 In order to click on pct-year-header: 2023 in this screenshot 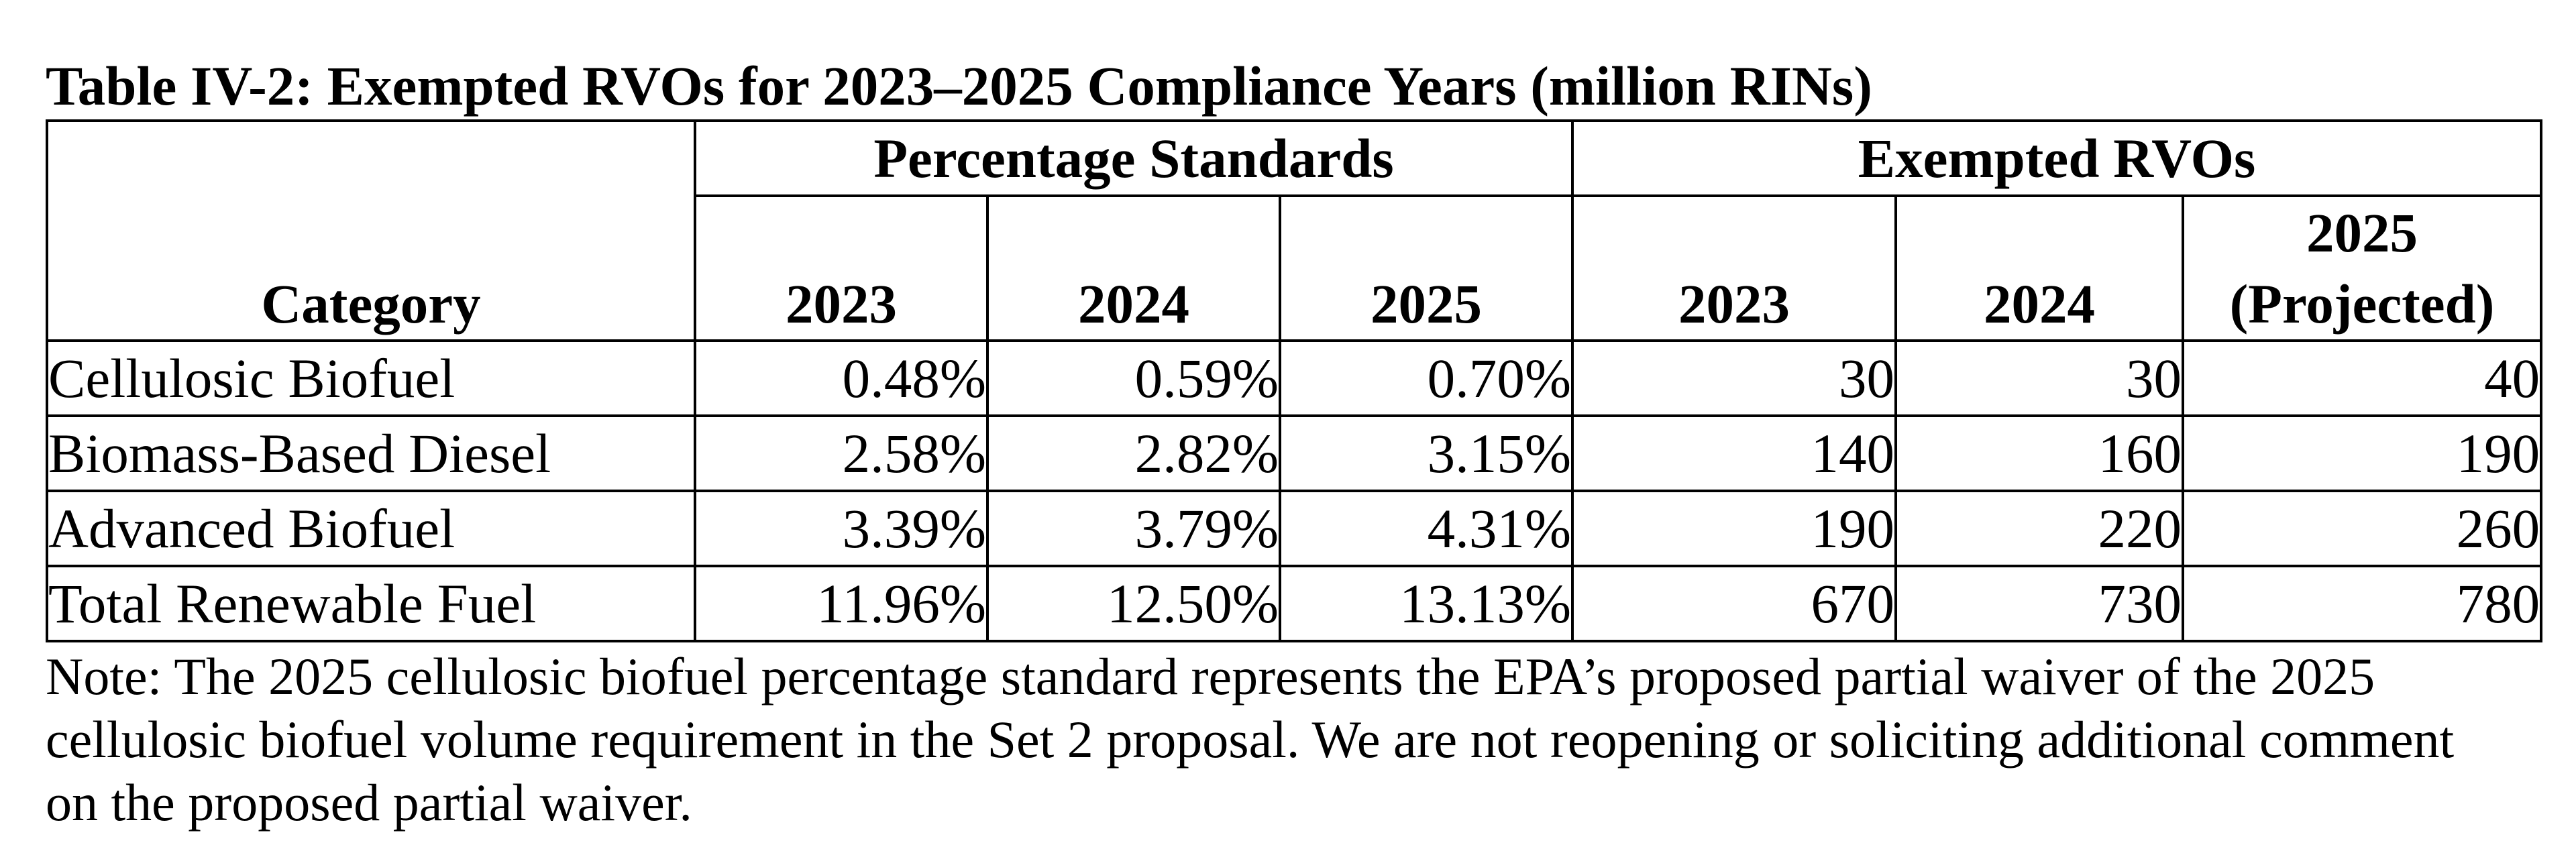, I will do `click(841, 268)`.